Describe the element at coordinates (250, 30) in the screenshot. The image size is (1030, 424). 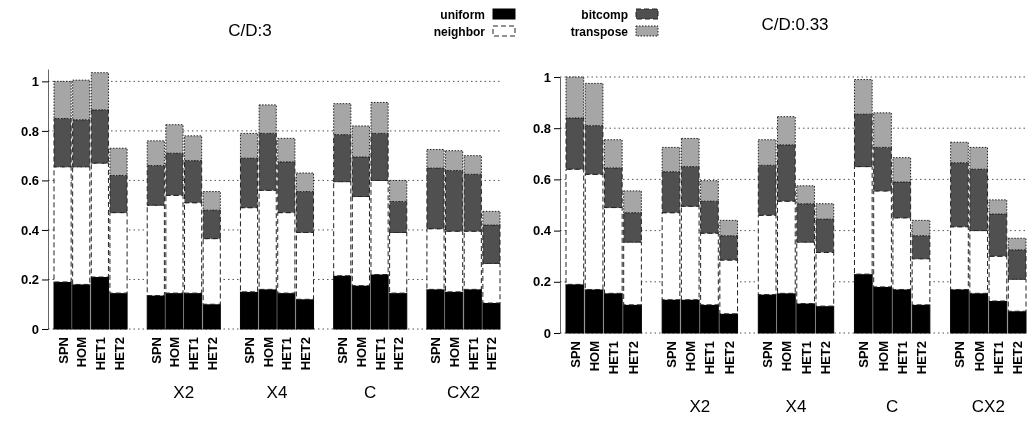
I see `chart-title: C/D:3` at that location.